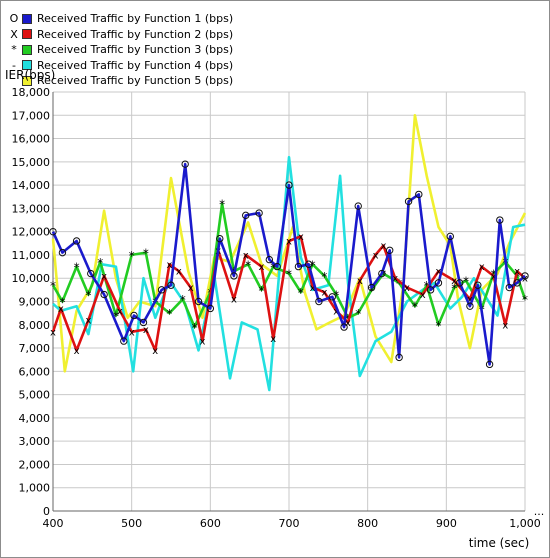 This screenshot has height=558, width=550. I want to click on y-tick-label: 17,000, so click(31, 115).